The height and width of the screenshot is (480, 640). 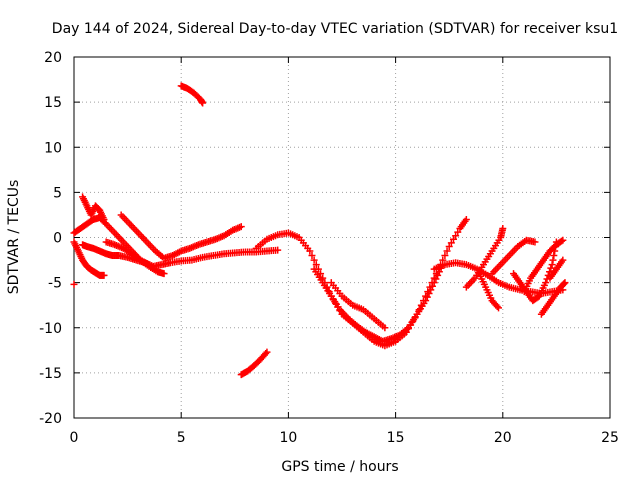 I want to click on x-tick-label: 10, so click(x=288, y=438).